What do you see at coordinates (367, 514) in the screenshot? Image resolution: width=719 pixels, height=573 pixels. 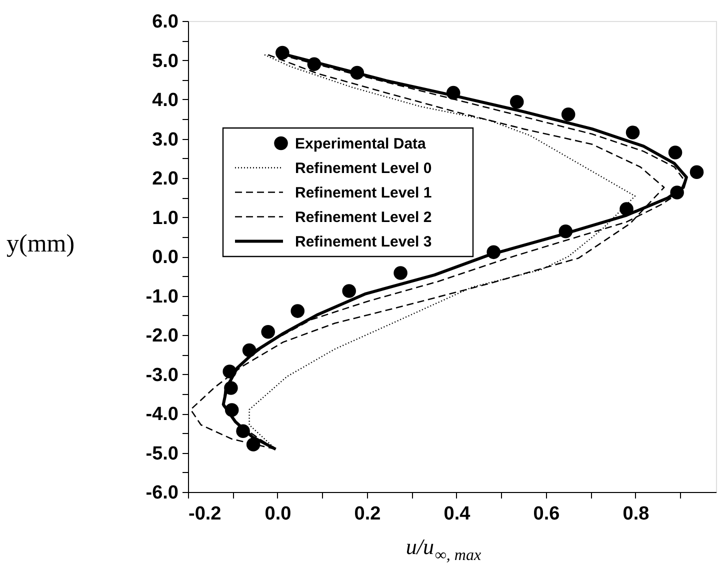 I see `x-tick-label: 0.2` at bounding box center [367, 514].